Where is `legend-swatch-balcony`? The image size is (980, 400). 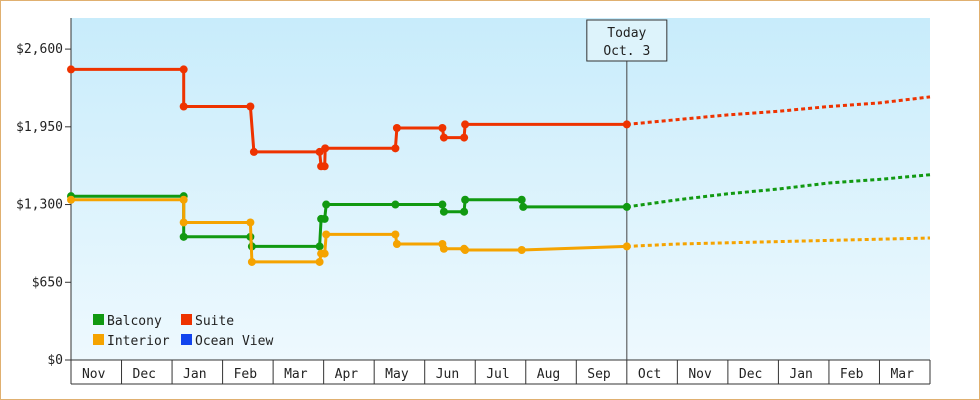 legend-swatch-balcony is located at coordinates (98, 319).